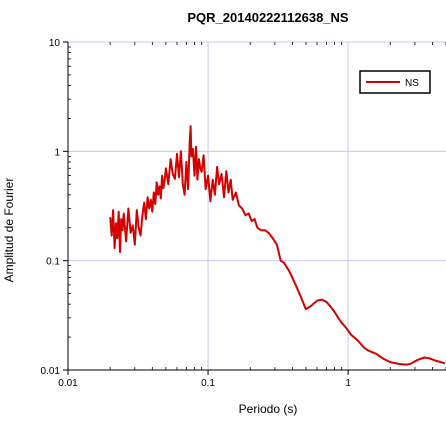 Image resolution: width=446 pixels, height=423 pixels. Describe the element at coordinates (9, 230) in the screenshot. I see `y-axis-label: Amplitud de Fourier` at that location.